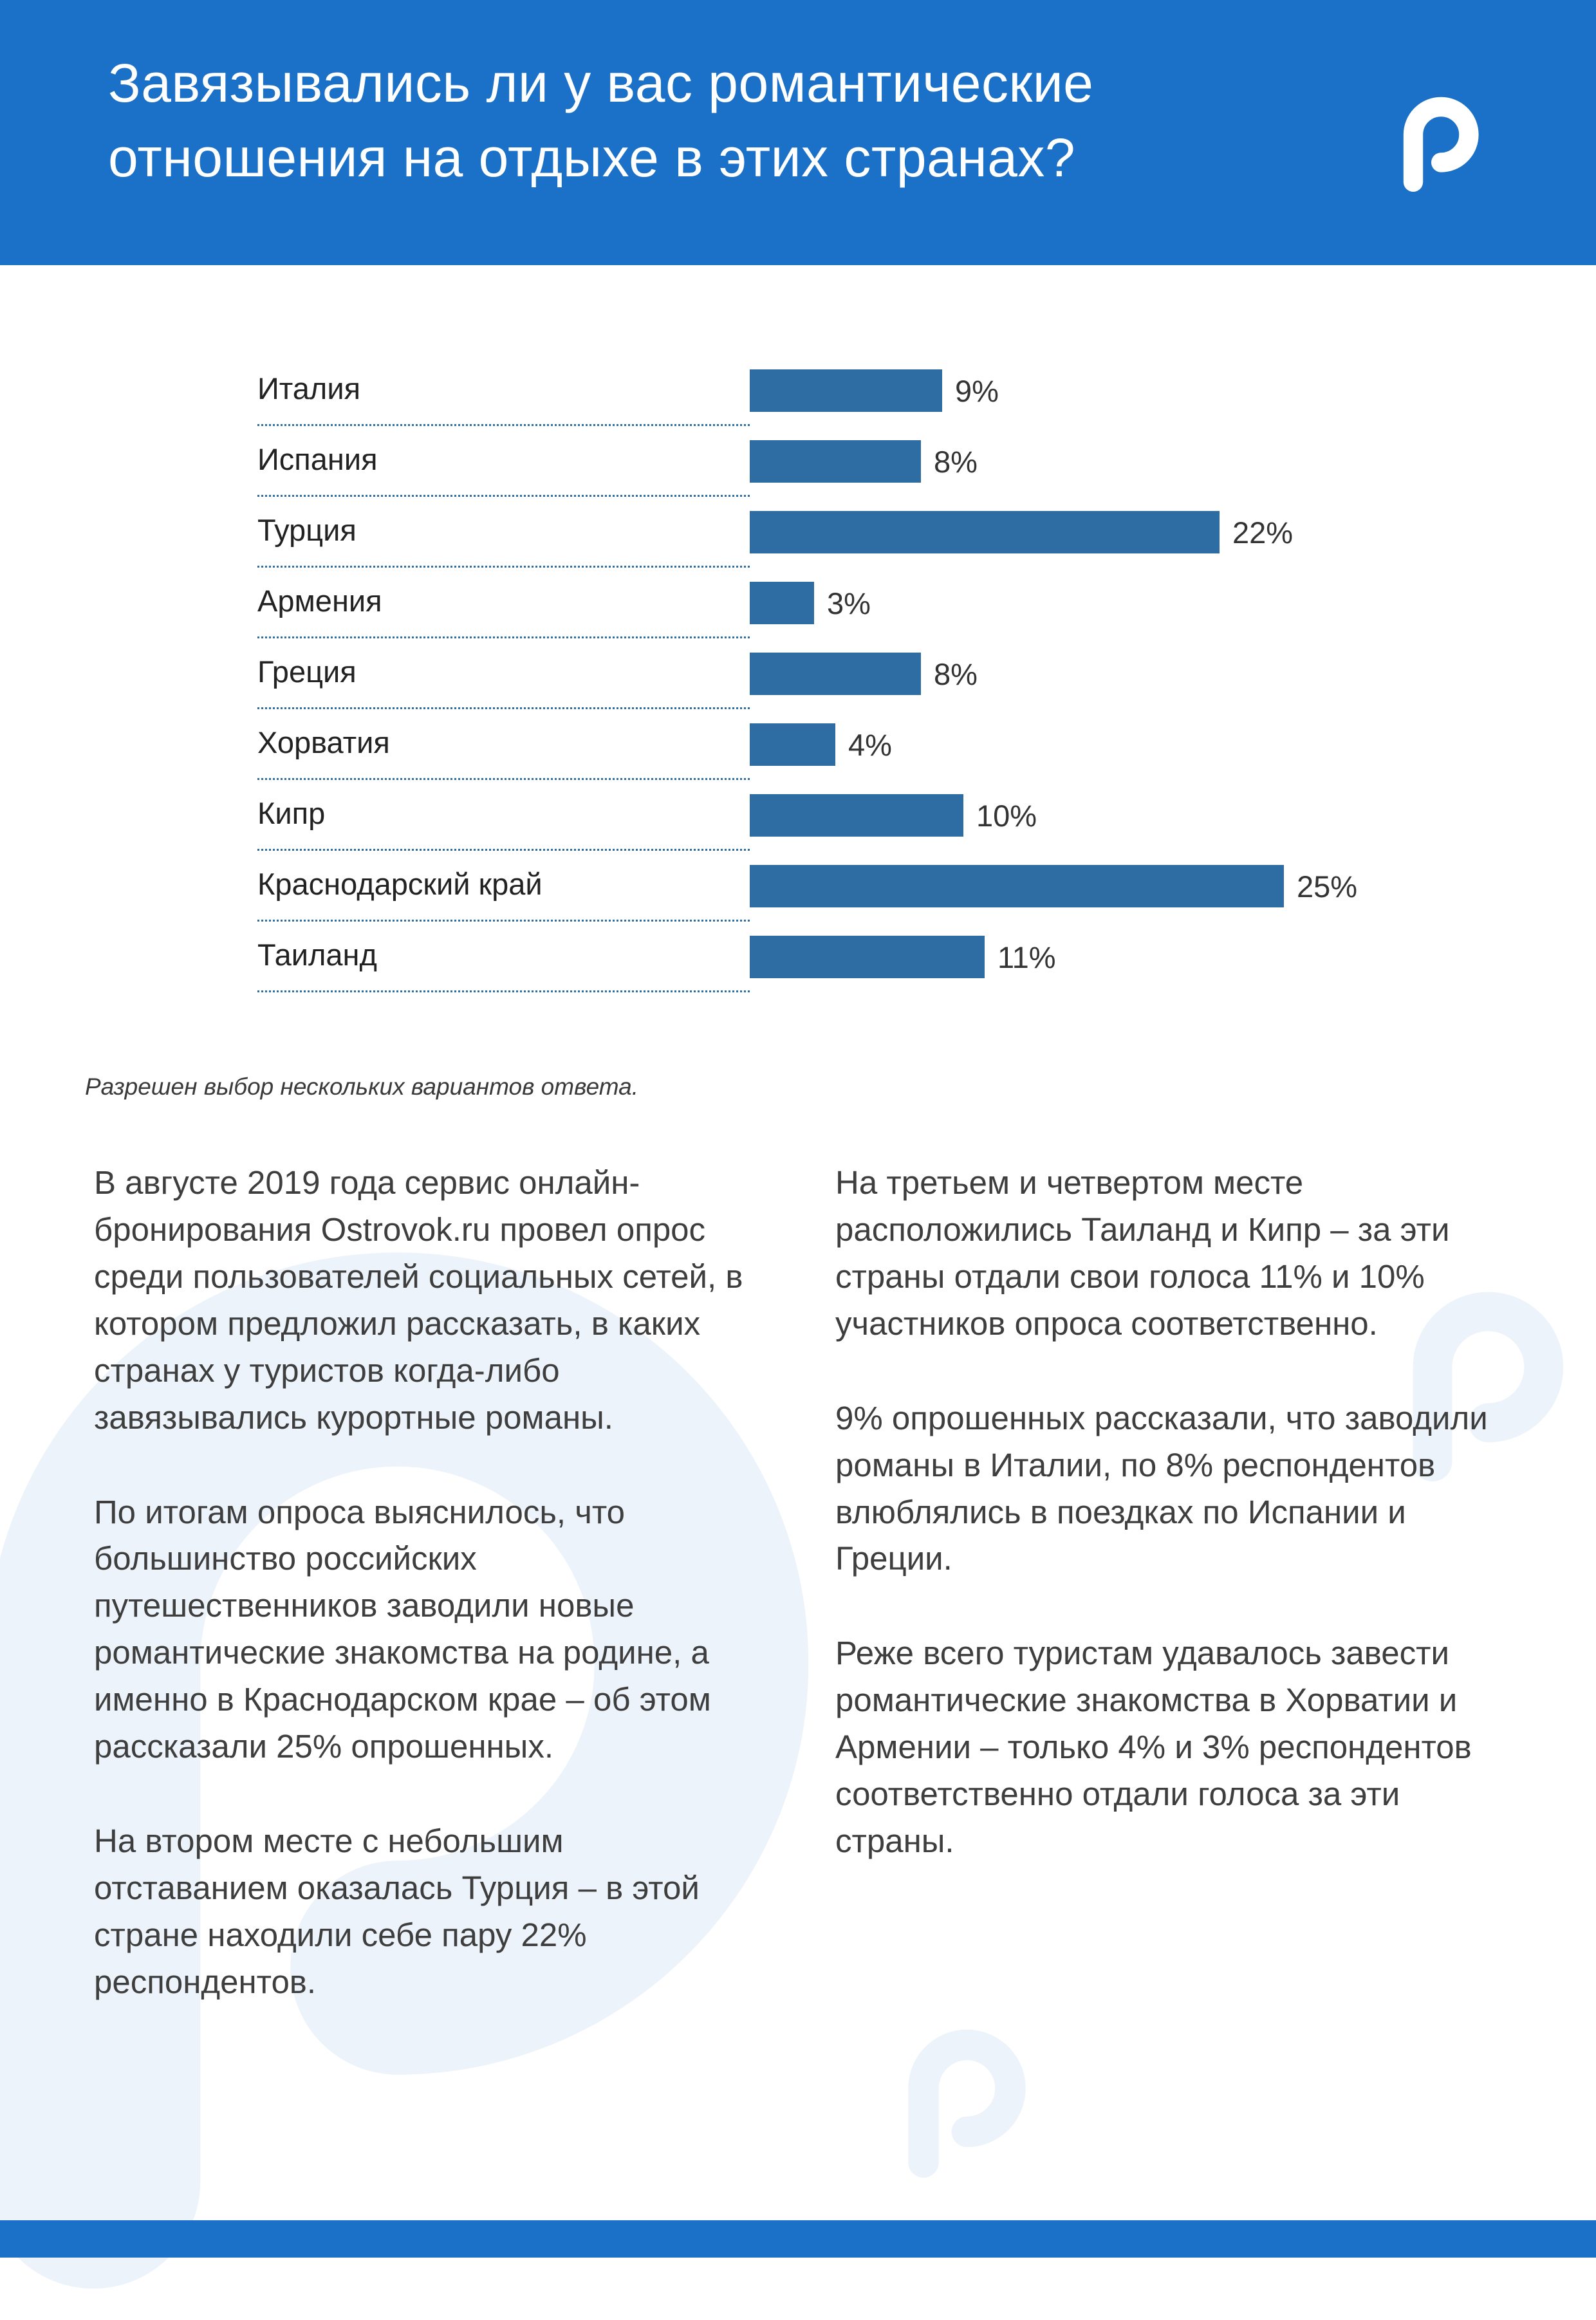  I want to click on chart-bar-cell: 25%, so click(1053, 887).